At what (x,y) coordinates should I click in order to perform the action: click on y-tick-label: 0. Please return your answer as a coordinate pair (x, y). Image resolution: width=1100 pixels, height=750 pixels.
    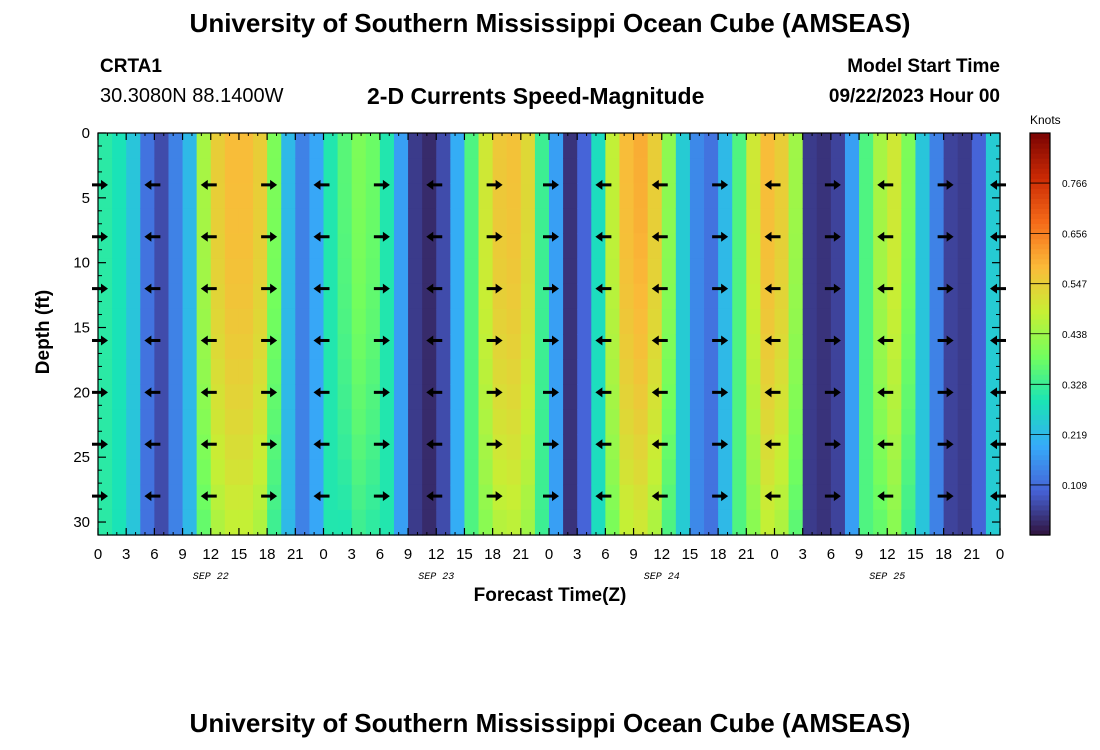
    Looking at the image, I should click on (86, 133).